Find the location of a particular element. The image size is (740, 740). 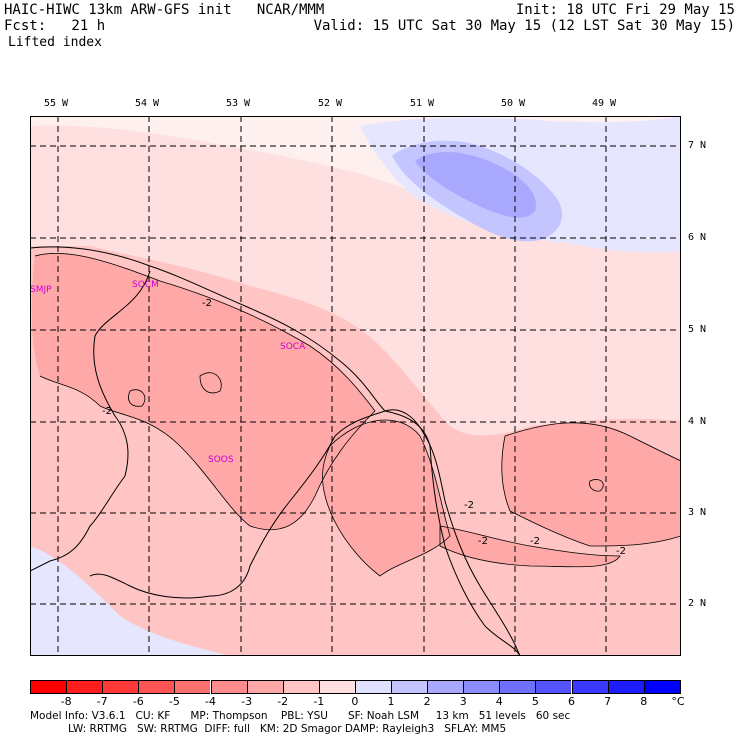

title-field: Lifted index is located at coordinates (55, 42).